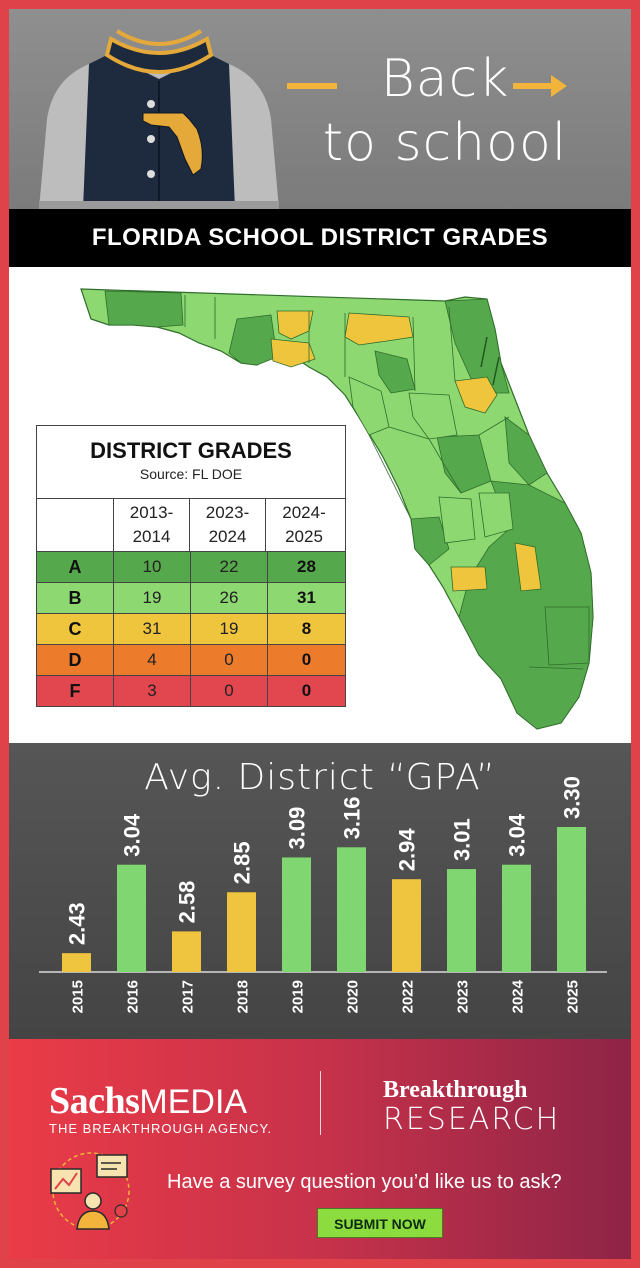 This screenshot has height=1268, width=640. I want to click on tick-label-2022: 2022, so click(408, 996).